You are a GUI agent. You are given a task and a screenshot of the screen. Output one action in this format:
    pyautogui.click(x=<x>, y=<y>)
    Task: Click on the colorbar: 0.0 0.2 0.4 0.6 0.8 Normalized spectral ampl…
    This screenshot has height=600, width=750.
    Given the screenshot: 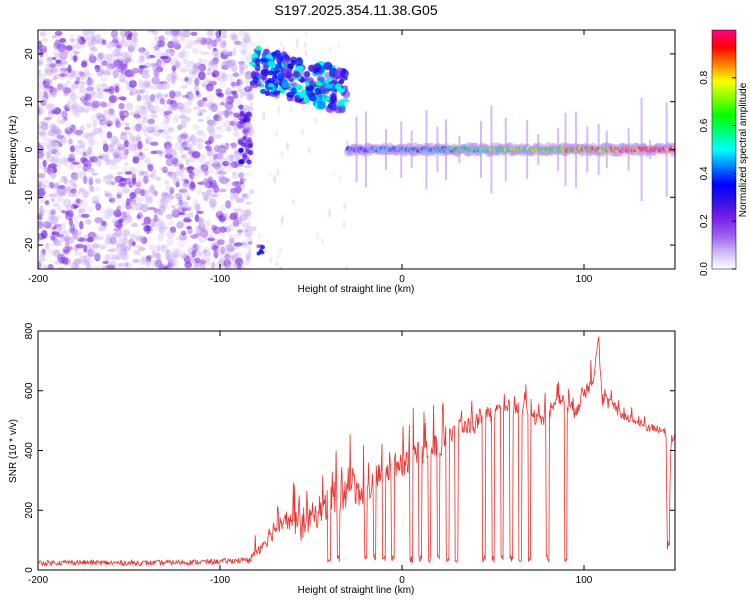 What is the action you would take?
    pyautogui.click(x=724, y=152)
    